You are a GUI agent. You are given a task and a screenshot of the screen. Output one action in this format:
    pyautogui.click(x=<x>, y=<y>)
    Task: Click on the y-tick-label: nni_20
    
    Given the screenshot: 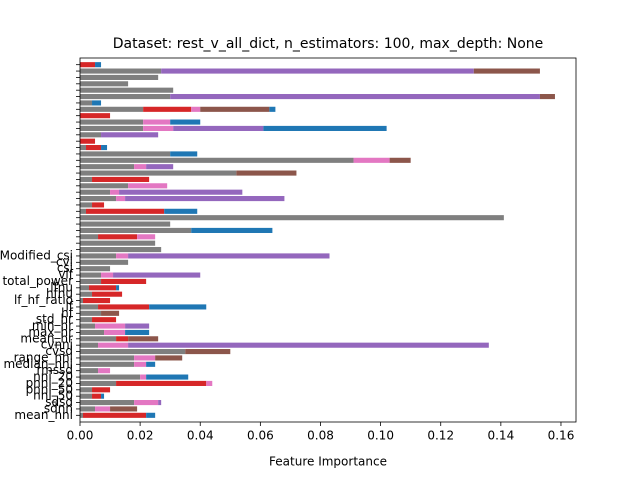 What is the action you would take?
    pyautogui.click(x=53, y=377)
    